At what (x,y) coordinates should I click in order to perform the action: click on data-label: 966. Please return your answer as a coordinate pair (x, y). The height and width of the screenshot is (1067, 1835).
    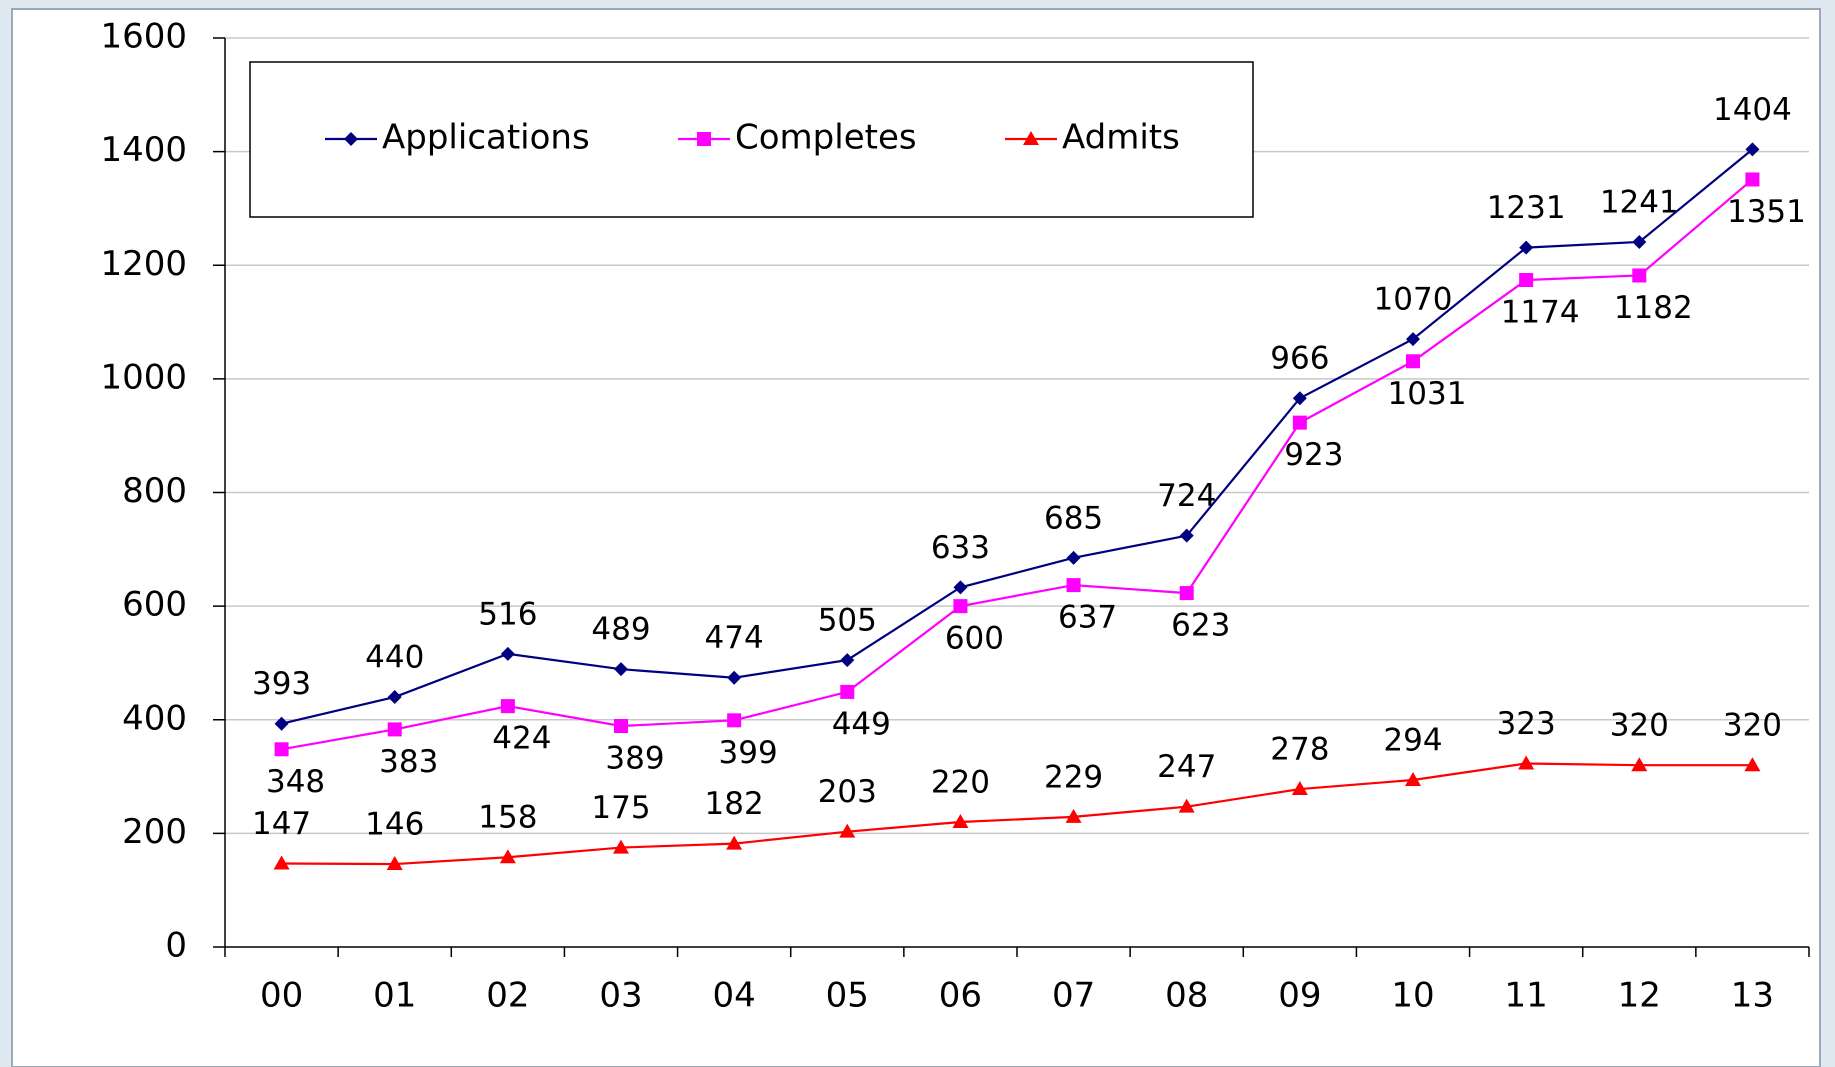
    Looking at the image, I should click on (1299, 359).